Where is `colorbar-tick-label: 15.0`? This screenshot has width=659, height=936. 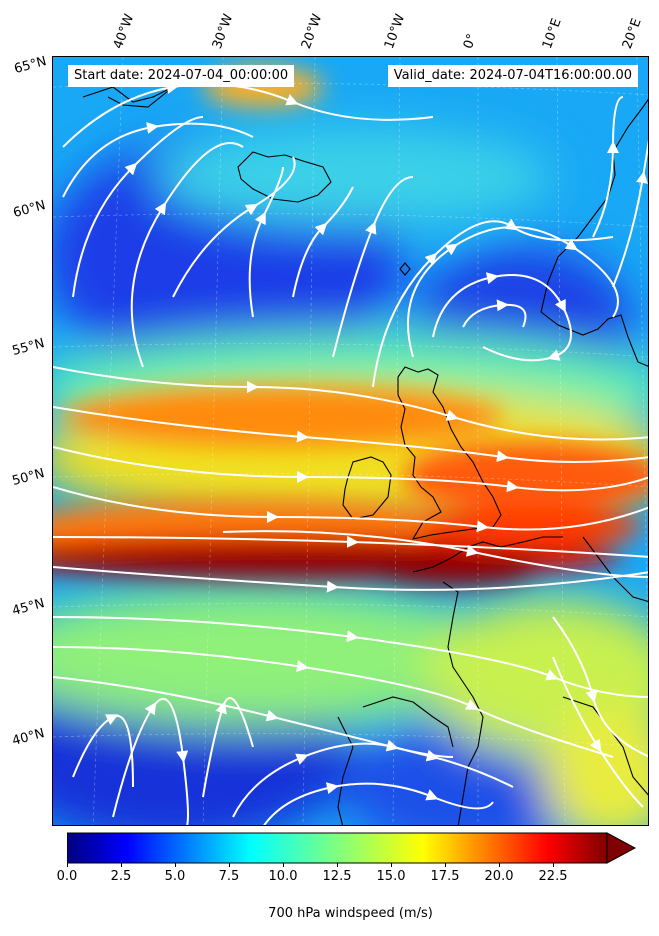 colorbar-tick-label: 15.0 is located at coordinates (391, 876).